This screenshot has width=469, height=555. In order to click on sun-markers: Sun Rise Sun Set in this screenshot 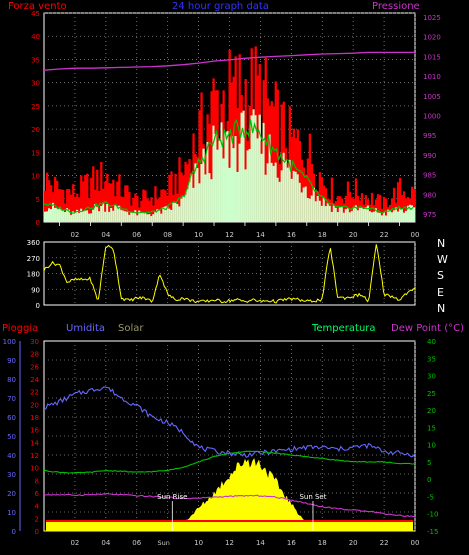, I will do `click(242, 512)`.